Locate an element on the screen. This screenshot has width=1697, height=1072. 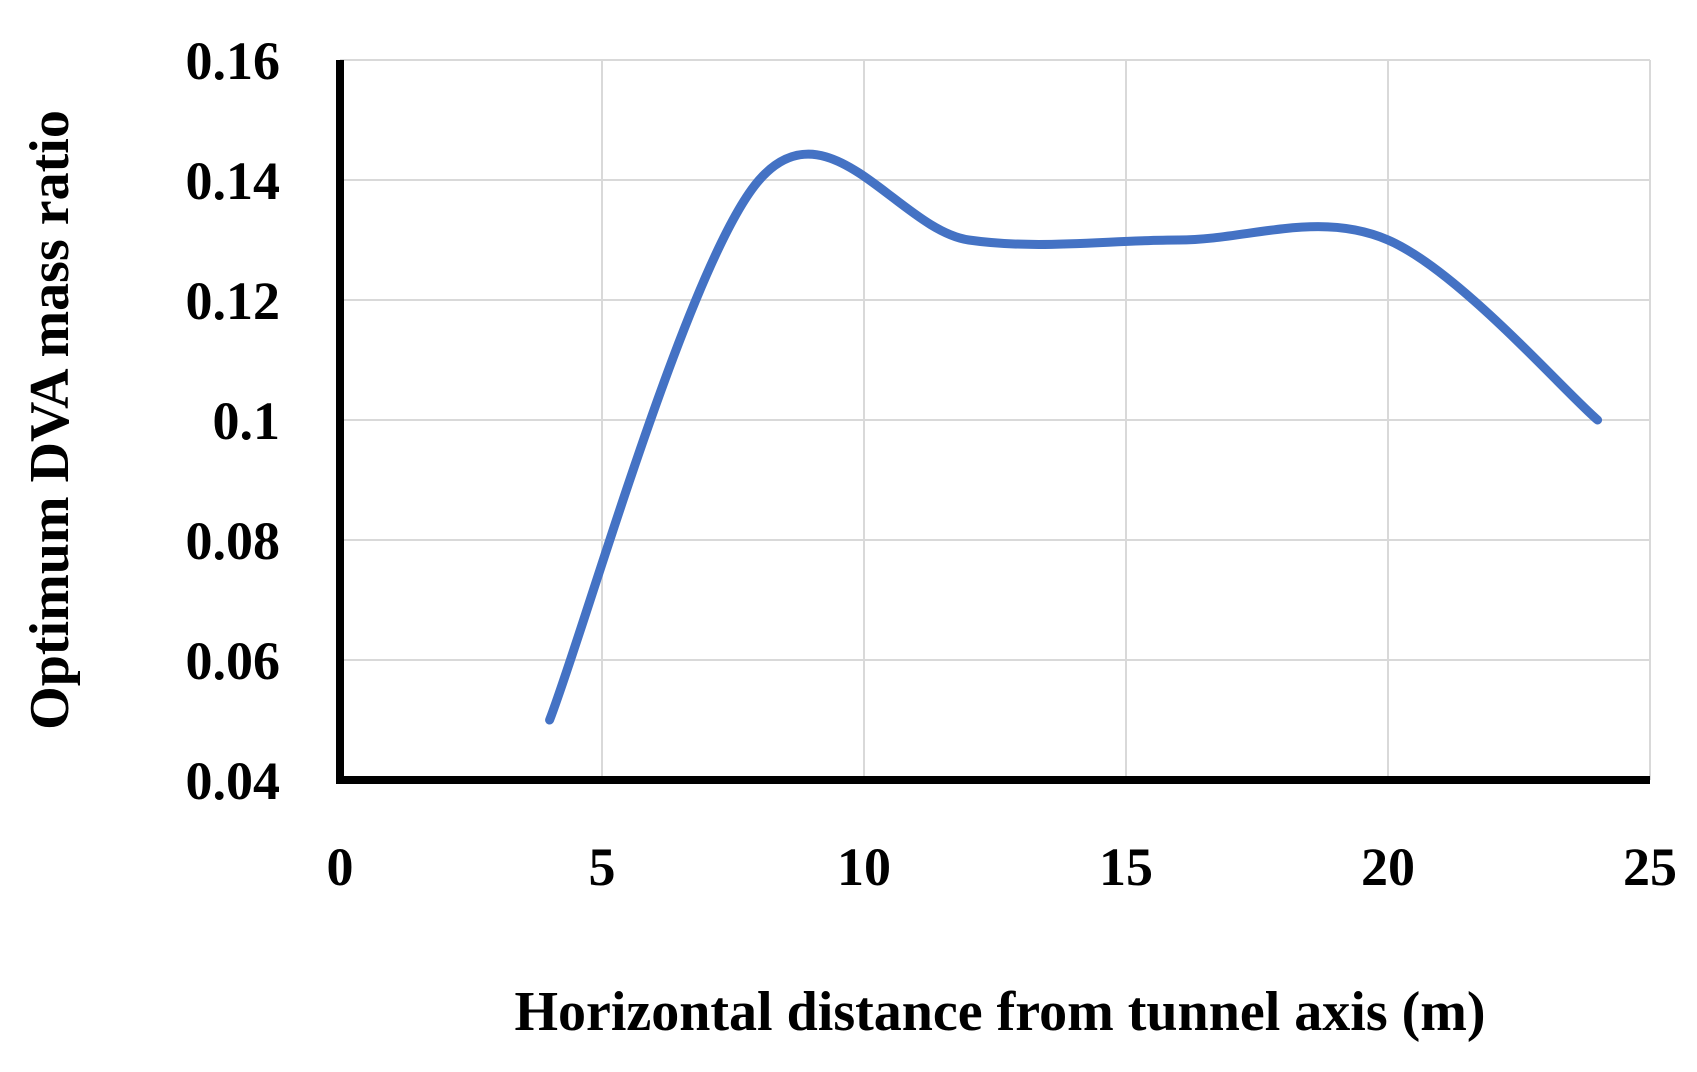
x-tick-label: 20 is located at coordinates (1388, 867).